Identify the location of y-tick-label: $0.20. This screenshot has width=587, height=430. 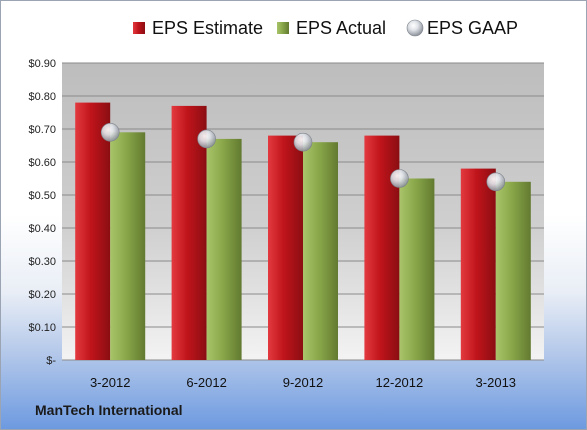
(42, 295).